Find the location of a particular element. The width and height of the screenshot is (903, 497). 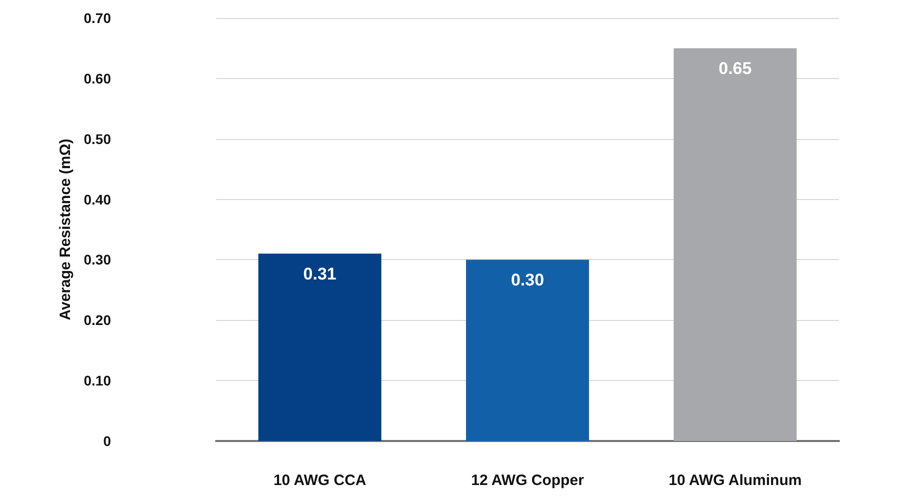

data-label: 0.65 is located at coordinates (735, 68).